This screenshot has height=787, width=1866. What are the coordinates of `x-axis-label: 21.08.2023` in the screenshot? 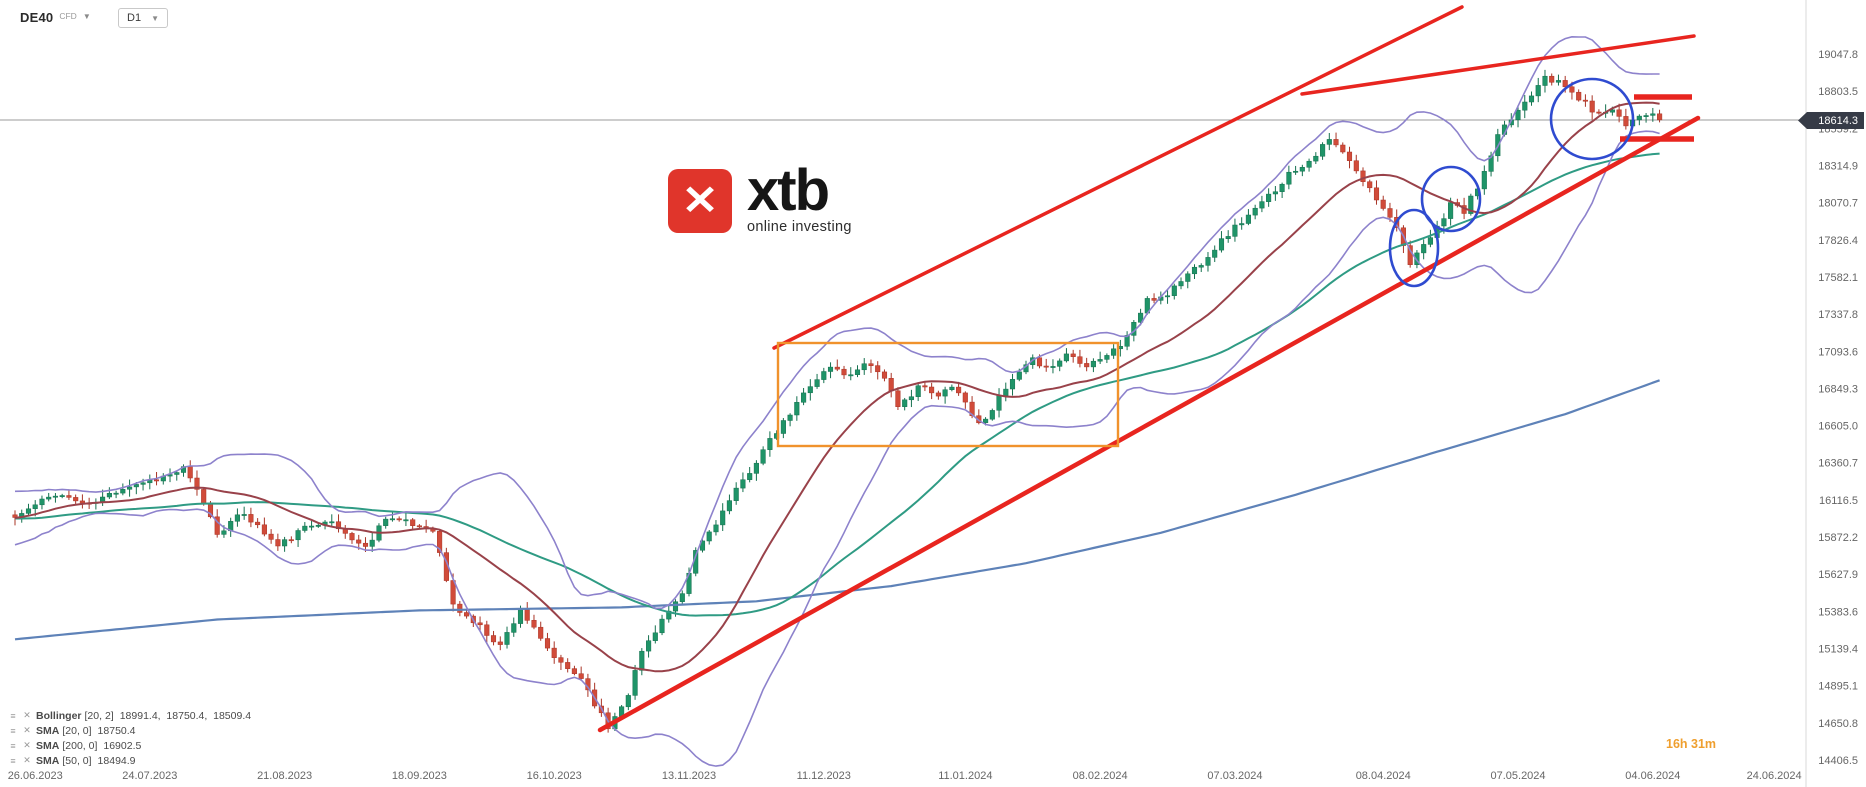 It's located at (284, 776).